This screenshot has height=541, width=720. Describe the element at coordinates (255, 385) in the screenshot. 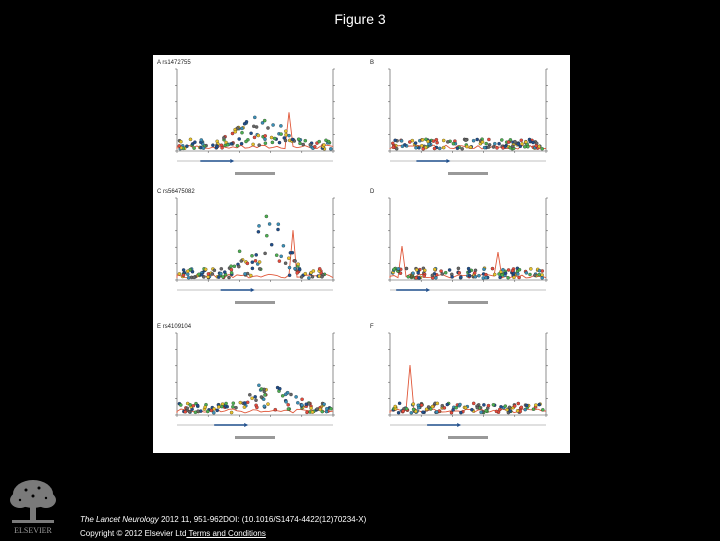

I see `figure-panel-e: E rs4109104` at that location.